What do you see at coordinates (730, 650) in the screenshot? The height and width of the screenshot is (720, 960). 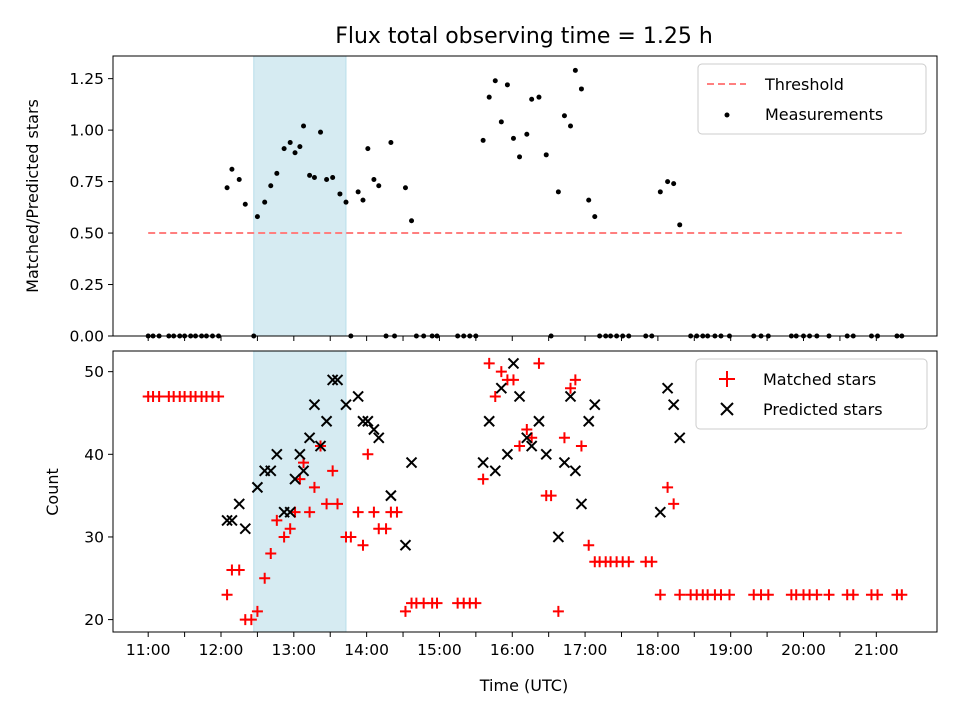 I see `x-tick-label: 19:00` at bounding box center [730, 650].